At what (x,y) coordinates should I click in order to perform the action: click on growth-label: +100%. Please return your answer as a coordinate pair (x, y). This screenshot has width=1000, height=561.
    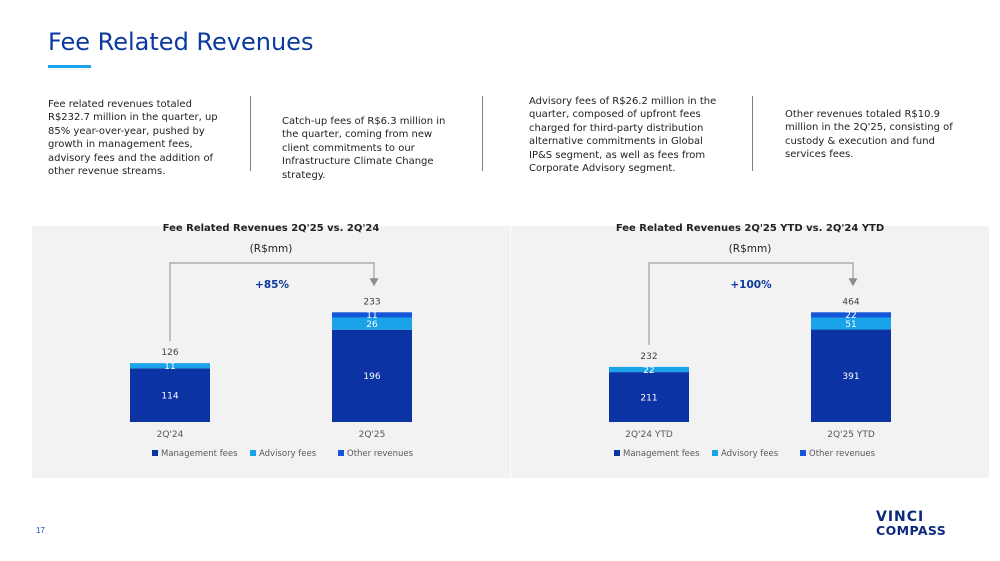
    Looking at the image, I should click on (751, 285).